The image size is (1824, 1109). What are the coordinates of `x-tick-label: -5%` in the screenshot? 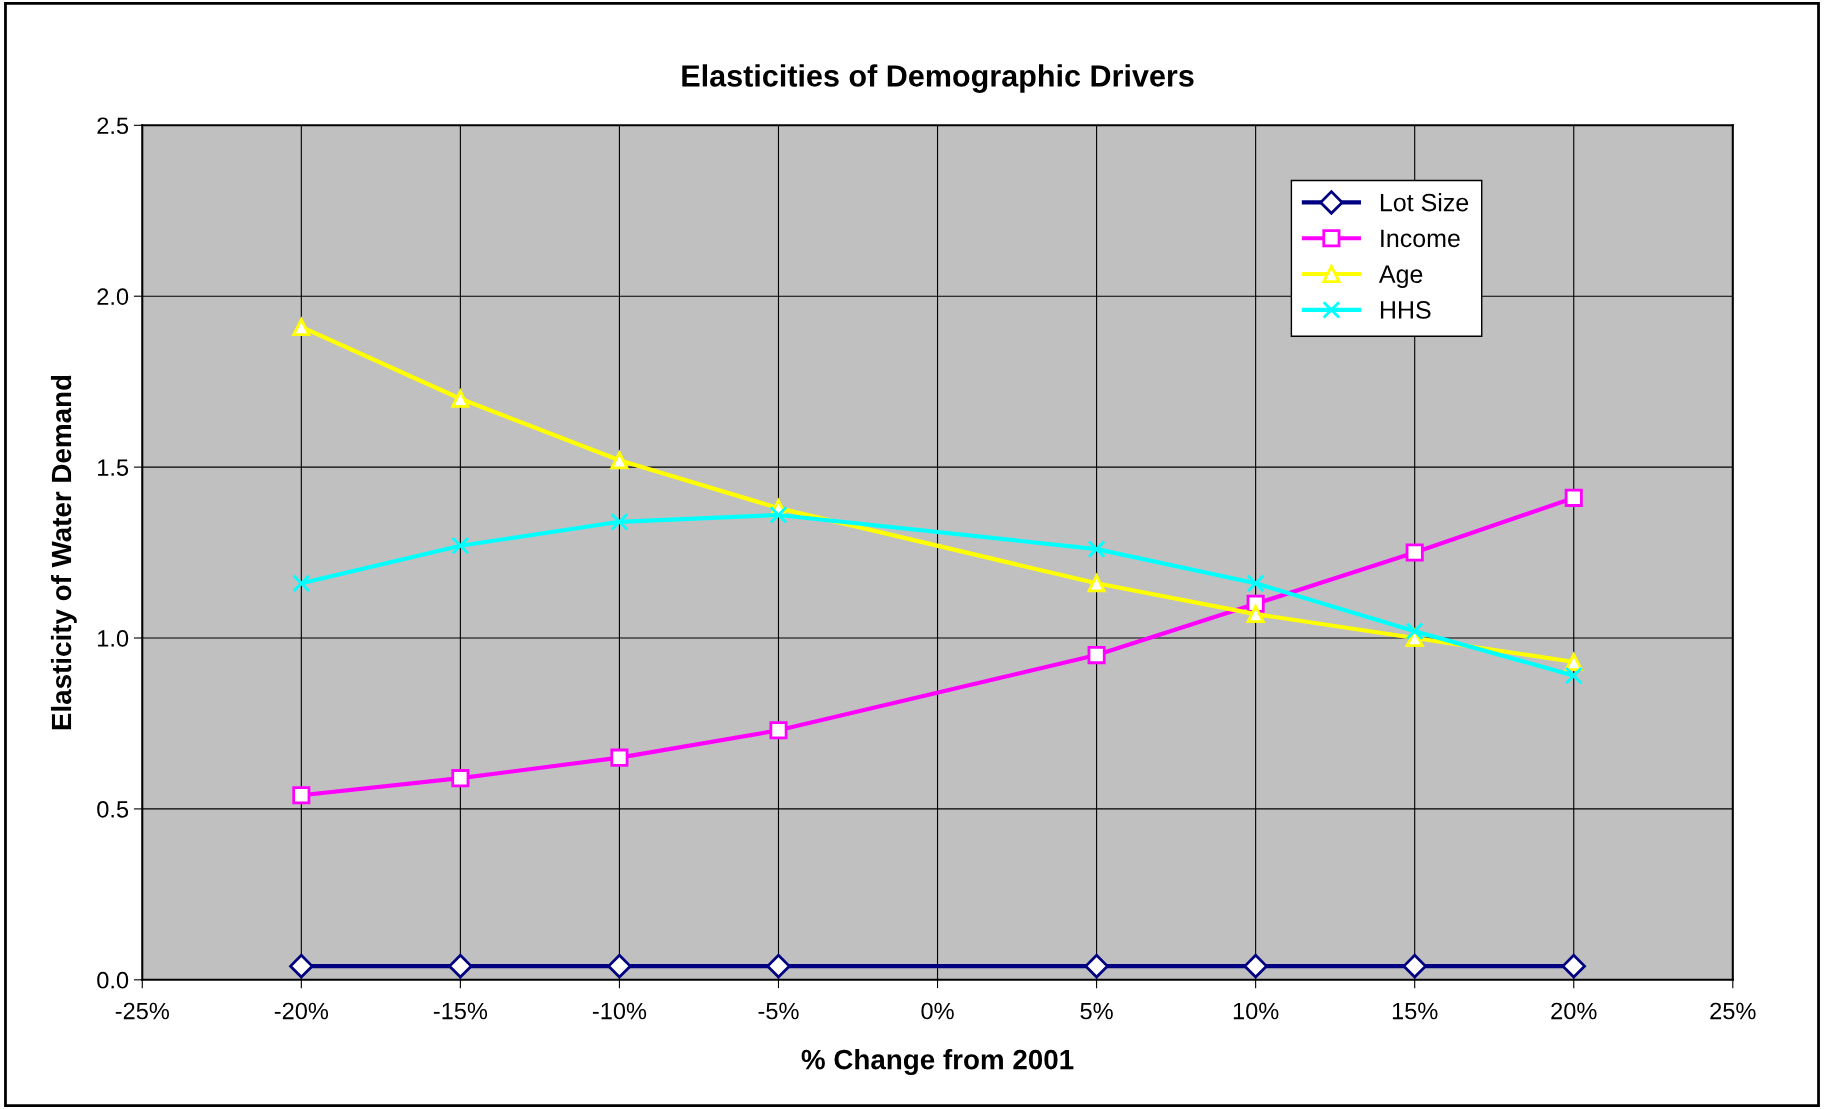 It's located at (778, 1011).